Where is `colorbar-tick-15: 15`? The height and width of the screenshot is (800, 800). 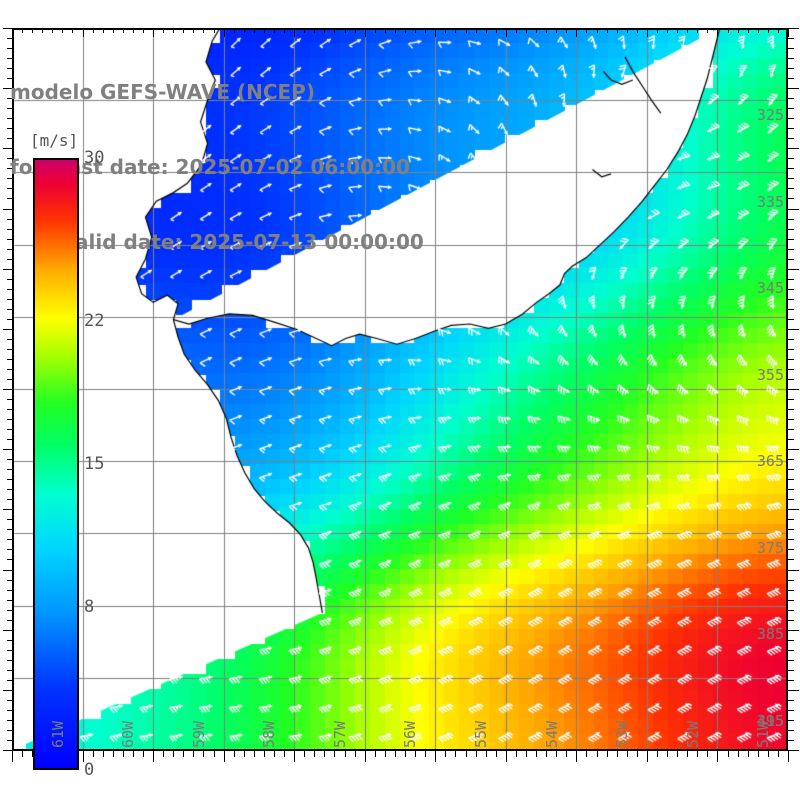 colorbar-tick-15: 15 is located at coordinates (94, 464).